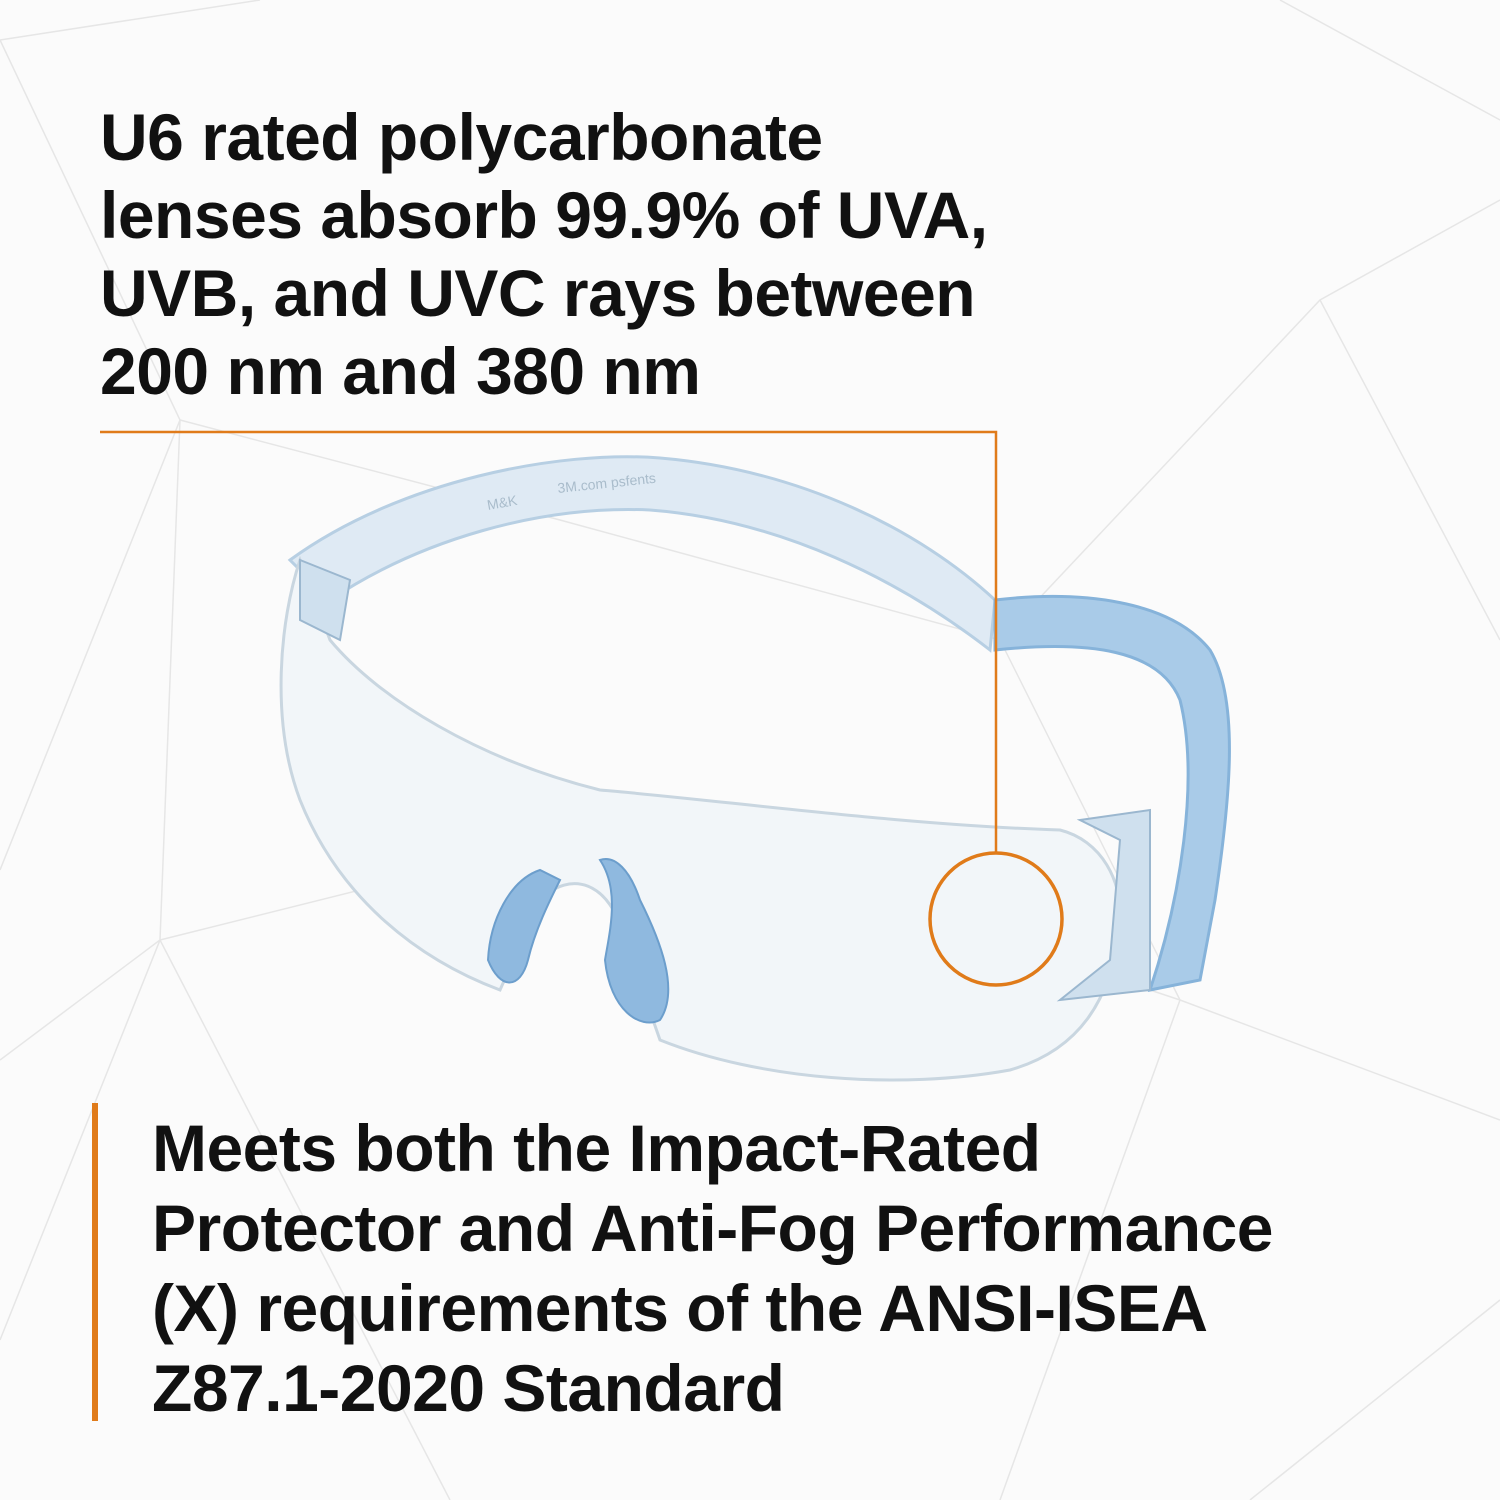  I want to click on right-temple, so click(1112, 793).